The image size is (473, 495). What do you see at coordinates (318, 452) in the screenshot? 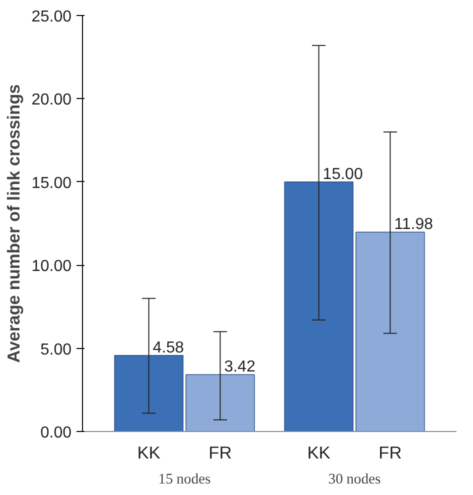
I see `text: KK` at bounding box center [318, 452].